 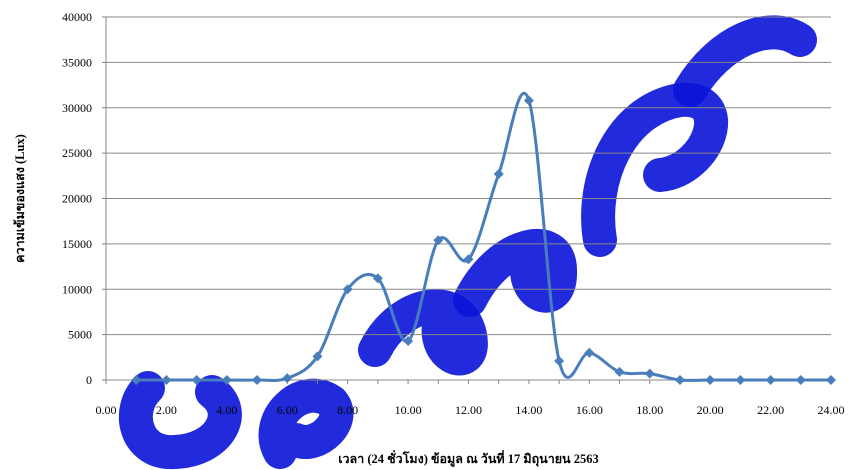 I want to click on x-tick-label: 12.00, so click(x=468, y=410).